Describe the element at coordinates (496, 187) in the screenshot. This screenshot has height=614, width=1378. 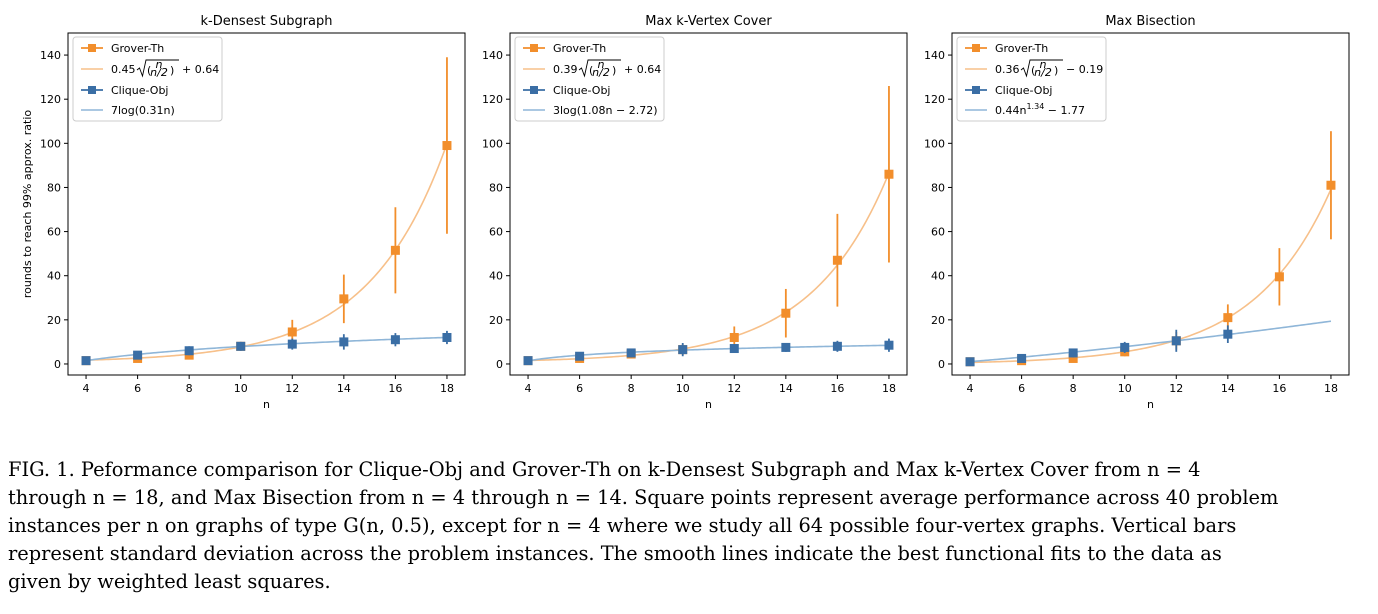
I see `y-tick-label: 80` at that location.